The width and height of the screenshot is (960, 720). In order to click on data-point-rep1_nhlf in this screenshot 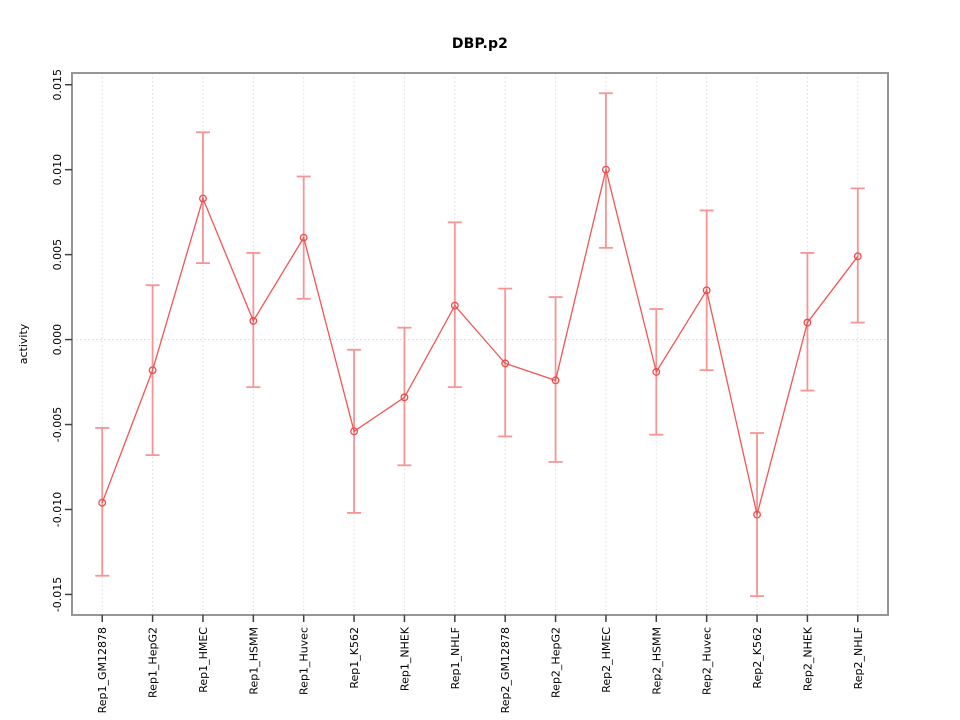, I will do `click(454, 305)`.